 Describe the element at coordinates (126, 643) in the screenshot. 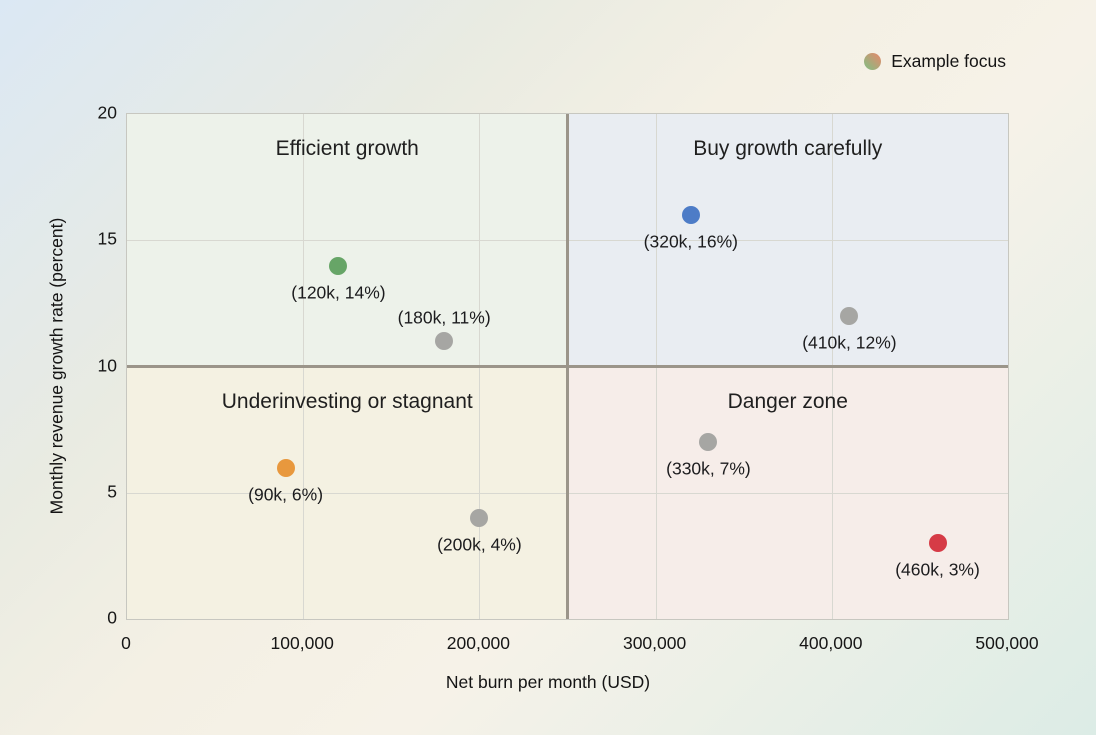

I see `x-tick-label: 0` at that location.